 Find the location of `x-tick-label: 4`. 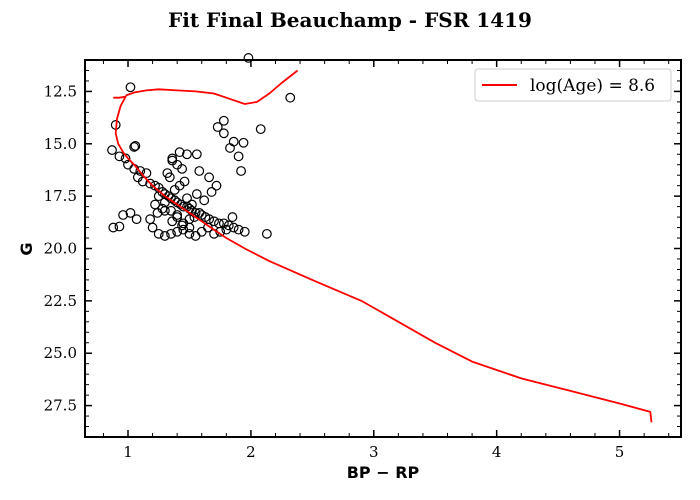

x-tick-label: 4 is located at coordinates (497, 452).